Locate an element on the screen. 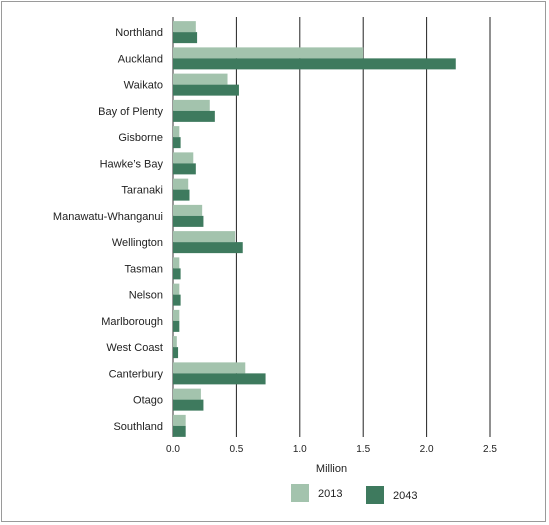 This screenshot has width=549, height=525. bar-nelson-2013 is located at coordinates (176, 289).